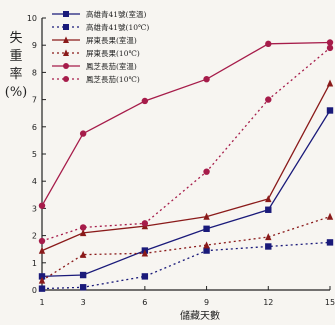 This screenshot has height=325, width=335. What do you see at coordinates (111, 40) in the screenshot?
I see `legend-entry: 屏東長果(室溫)` at bounding box center [111, 40].